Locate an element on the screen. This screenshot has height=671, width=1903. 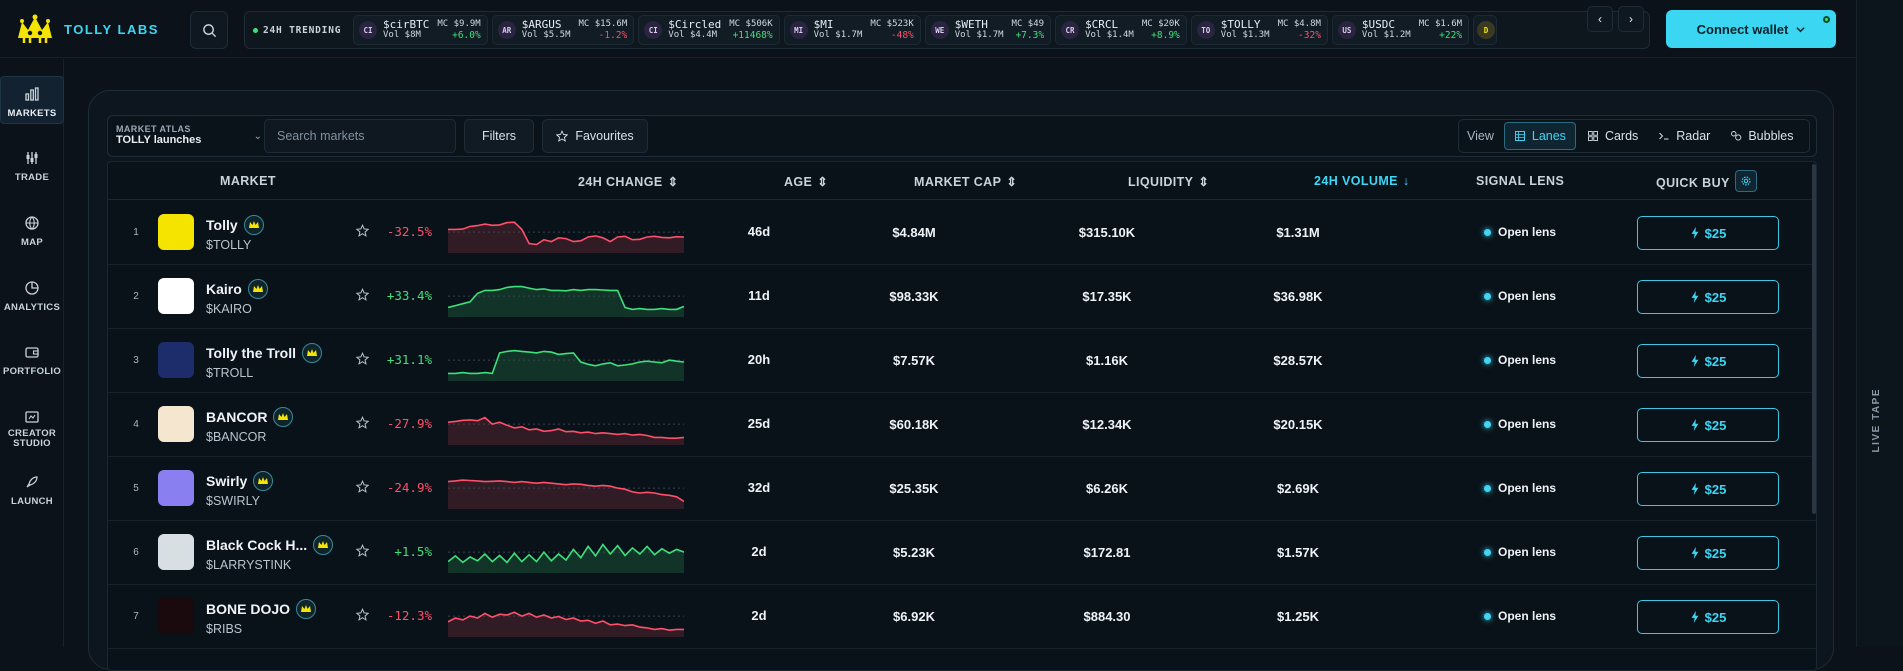
gear-icon is located at coordinates (1746, 181).